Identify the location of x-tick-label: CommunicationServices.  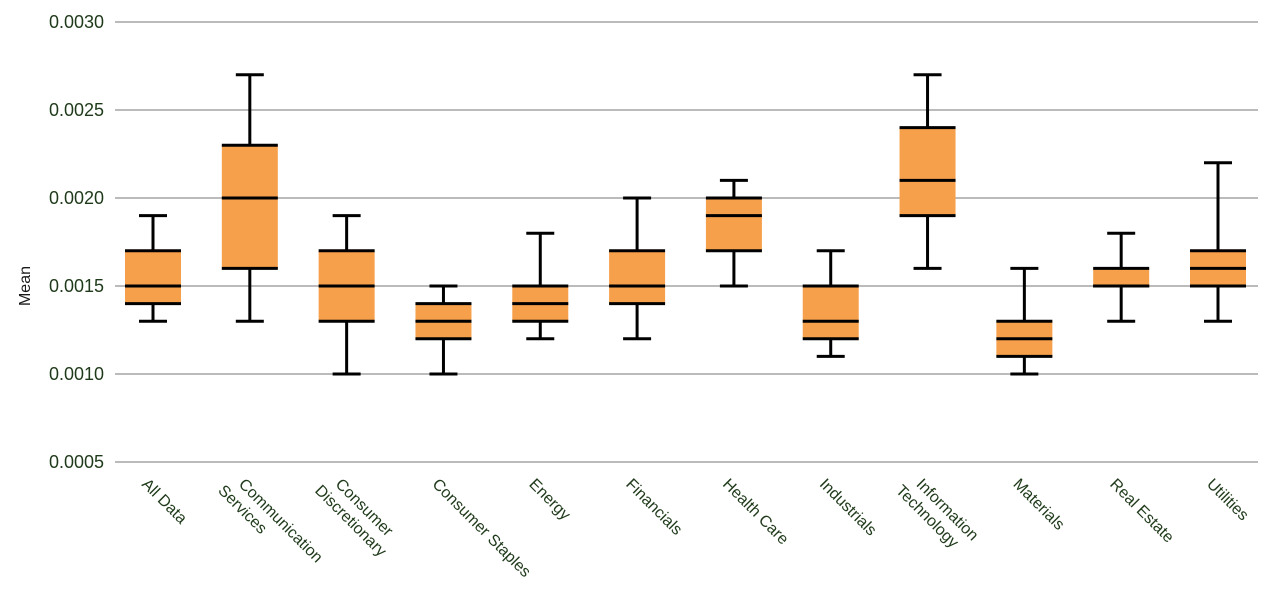
(269, 524).